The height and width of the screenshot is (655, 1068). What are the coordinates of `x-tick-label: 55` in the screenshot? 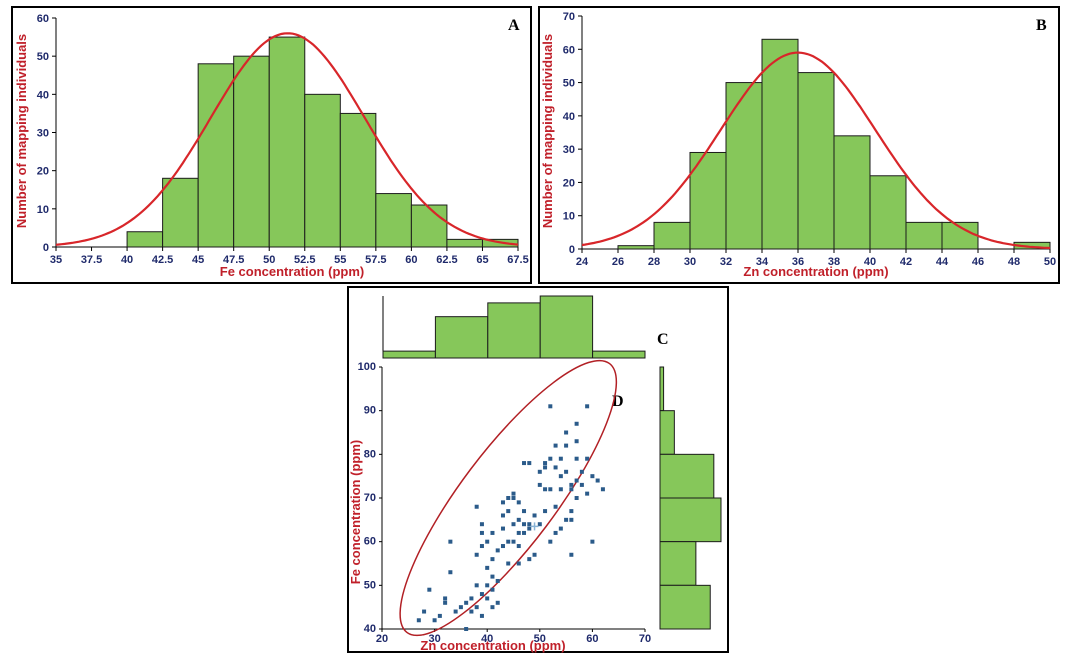 It's located at (340, 260).